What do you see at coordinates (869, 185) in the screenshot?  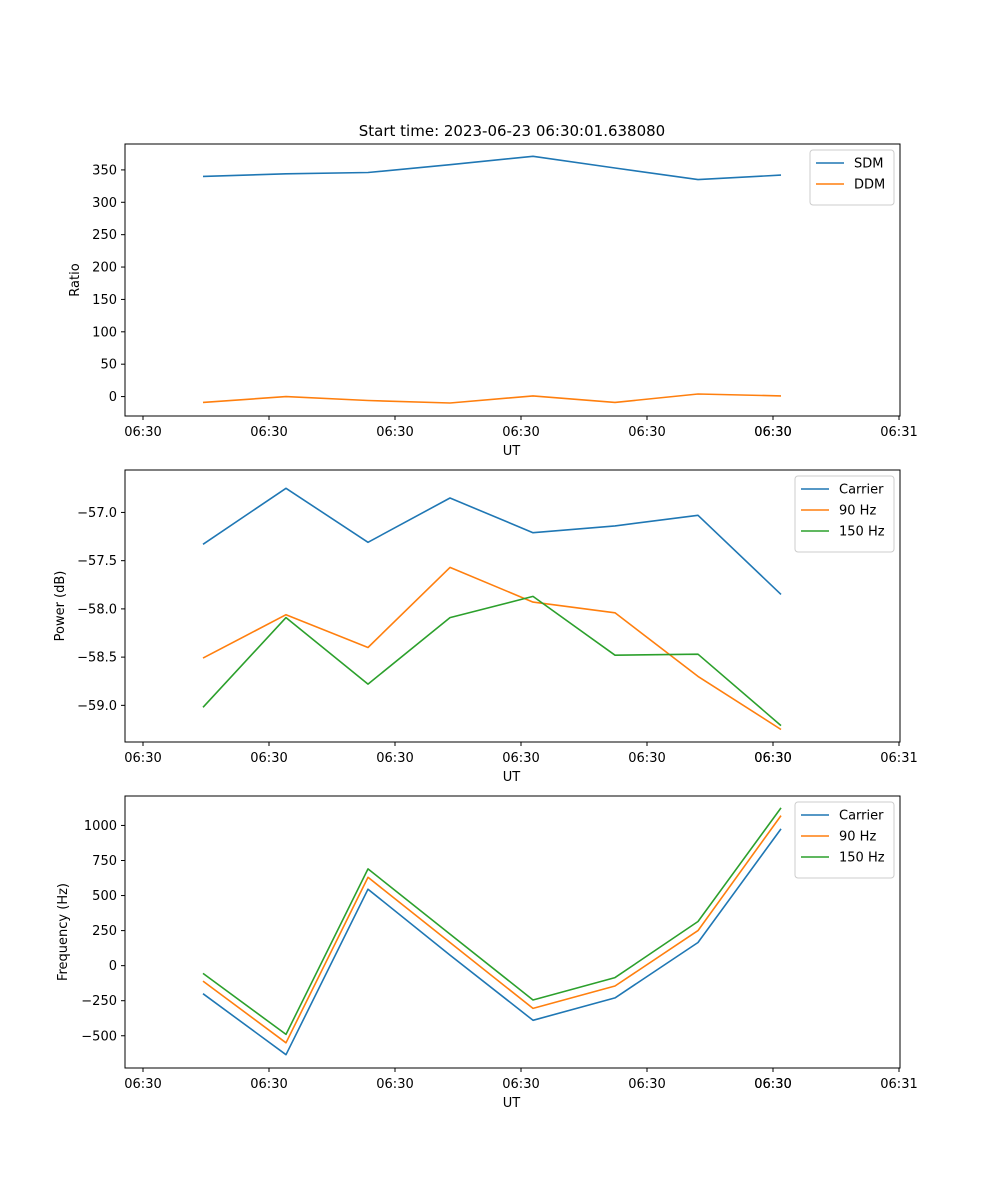 I see `legend-label: DDM` at bounding box center [869, 185].